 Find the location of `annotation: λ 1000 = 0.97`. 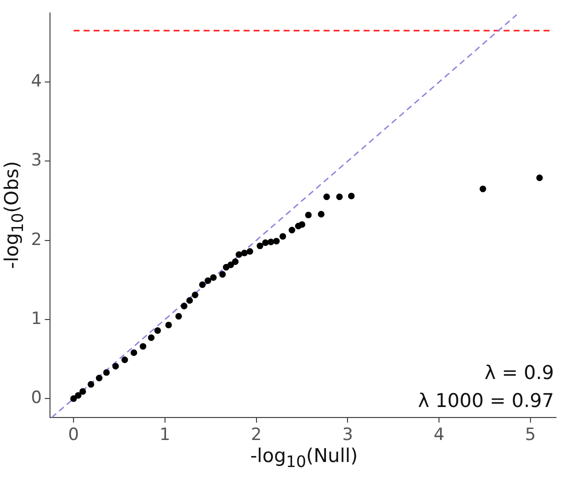

annotation: λ 1000 = 0.97 is located at coordinates (486, 401).